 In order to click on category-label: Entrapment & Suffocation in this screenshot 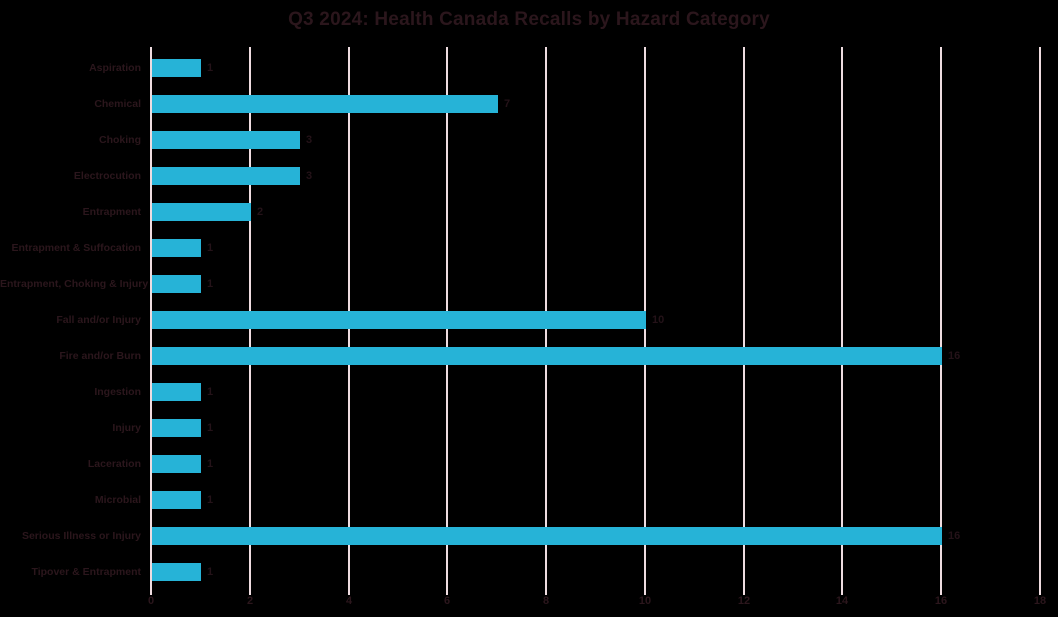, I will do `click(76, 248)`.